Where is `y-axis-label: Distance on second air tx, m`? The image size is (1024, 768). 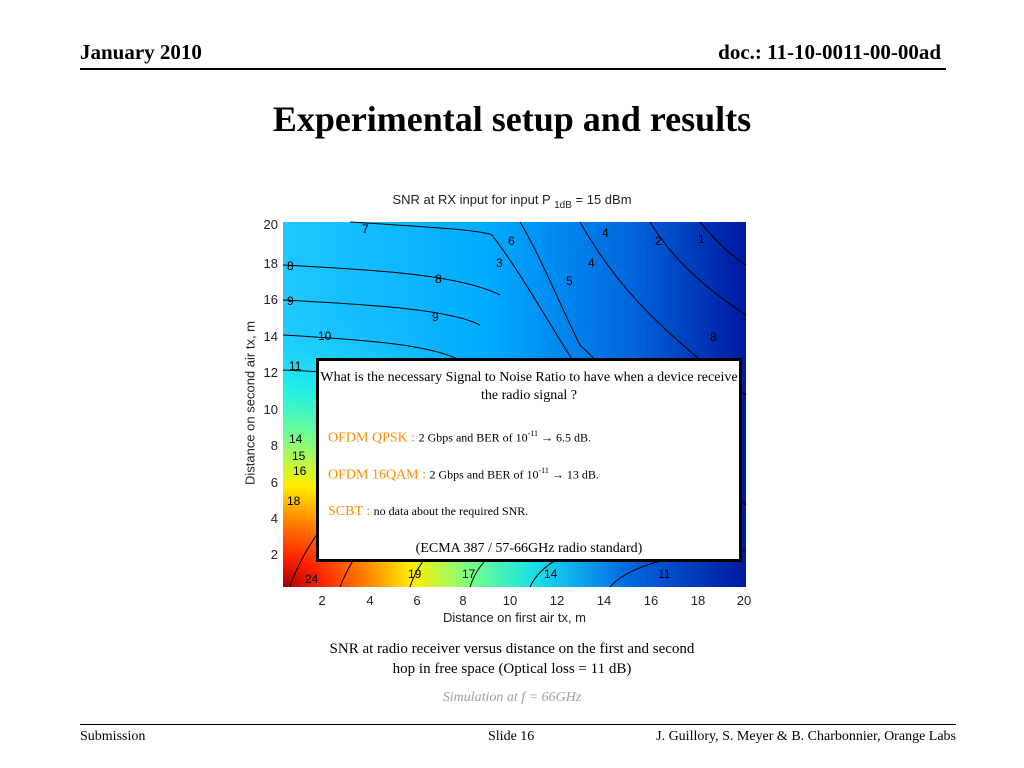 y-axis-label: Distance on second air tx, m is located at coordinates (250, 403).